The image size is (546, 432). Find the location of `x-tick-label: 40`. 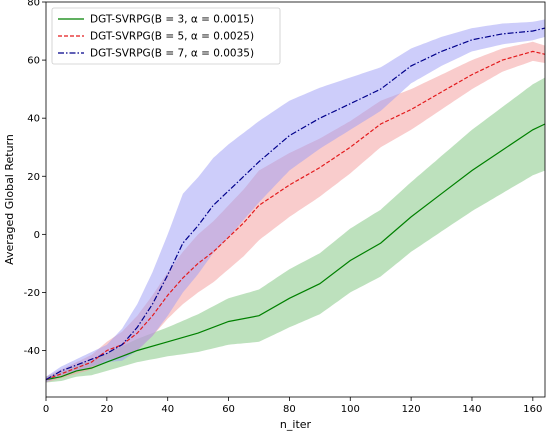

x-tick-label: 40 is located at coordinates (167, 409).